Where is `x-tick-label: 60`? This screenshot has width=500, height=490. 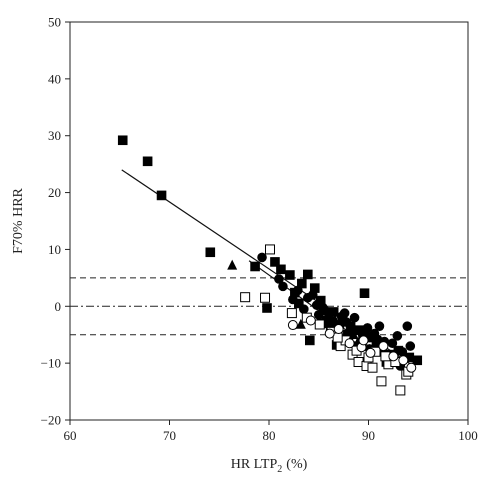
x-tick-label: 60 is located at coordinates (70, 435).